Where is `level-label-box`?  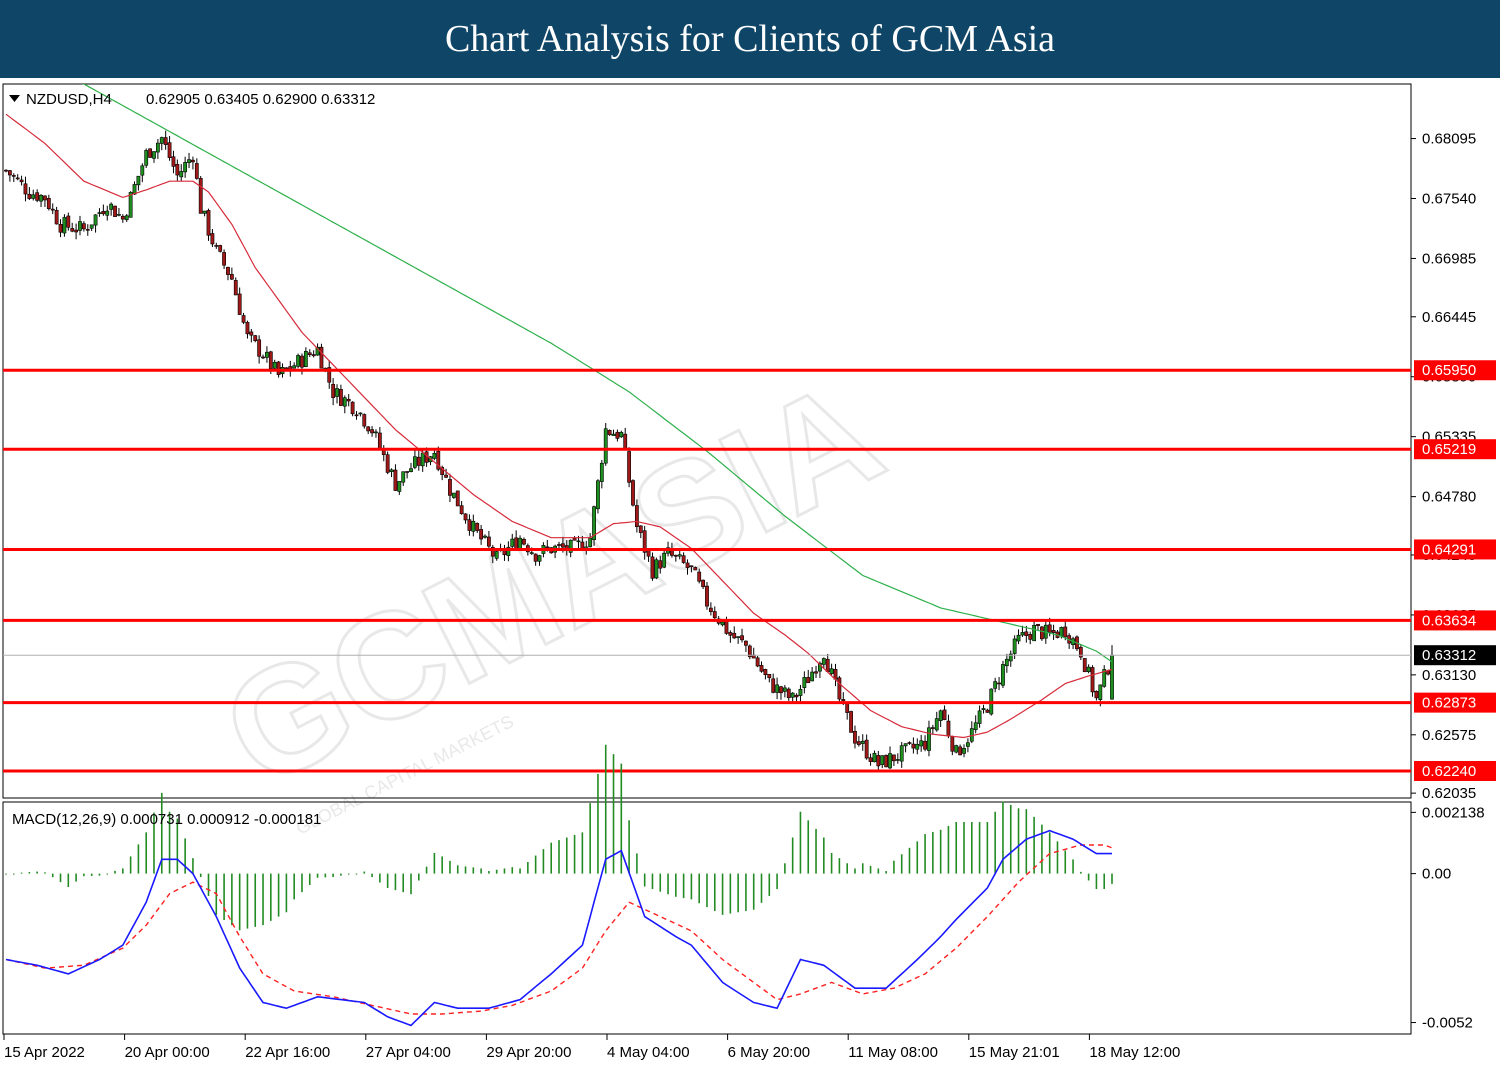 level-label-box is located at coordinates (1455, 770).